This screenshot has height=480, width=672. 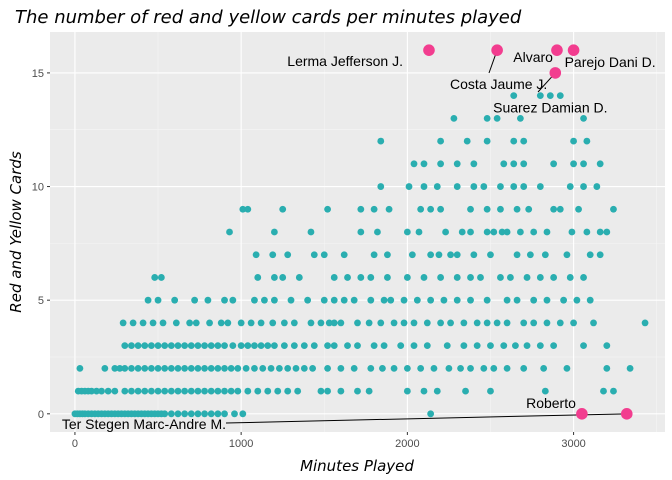 I want to click on x-tick-label: 0, so click(x=75, y=444).